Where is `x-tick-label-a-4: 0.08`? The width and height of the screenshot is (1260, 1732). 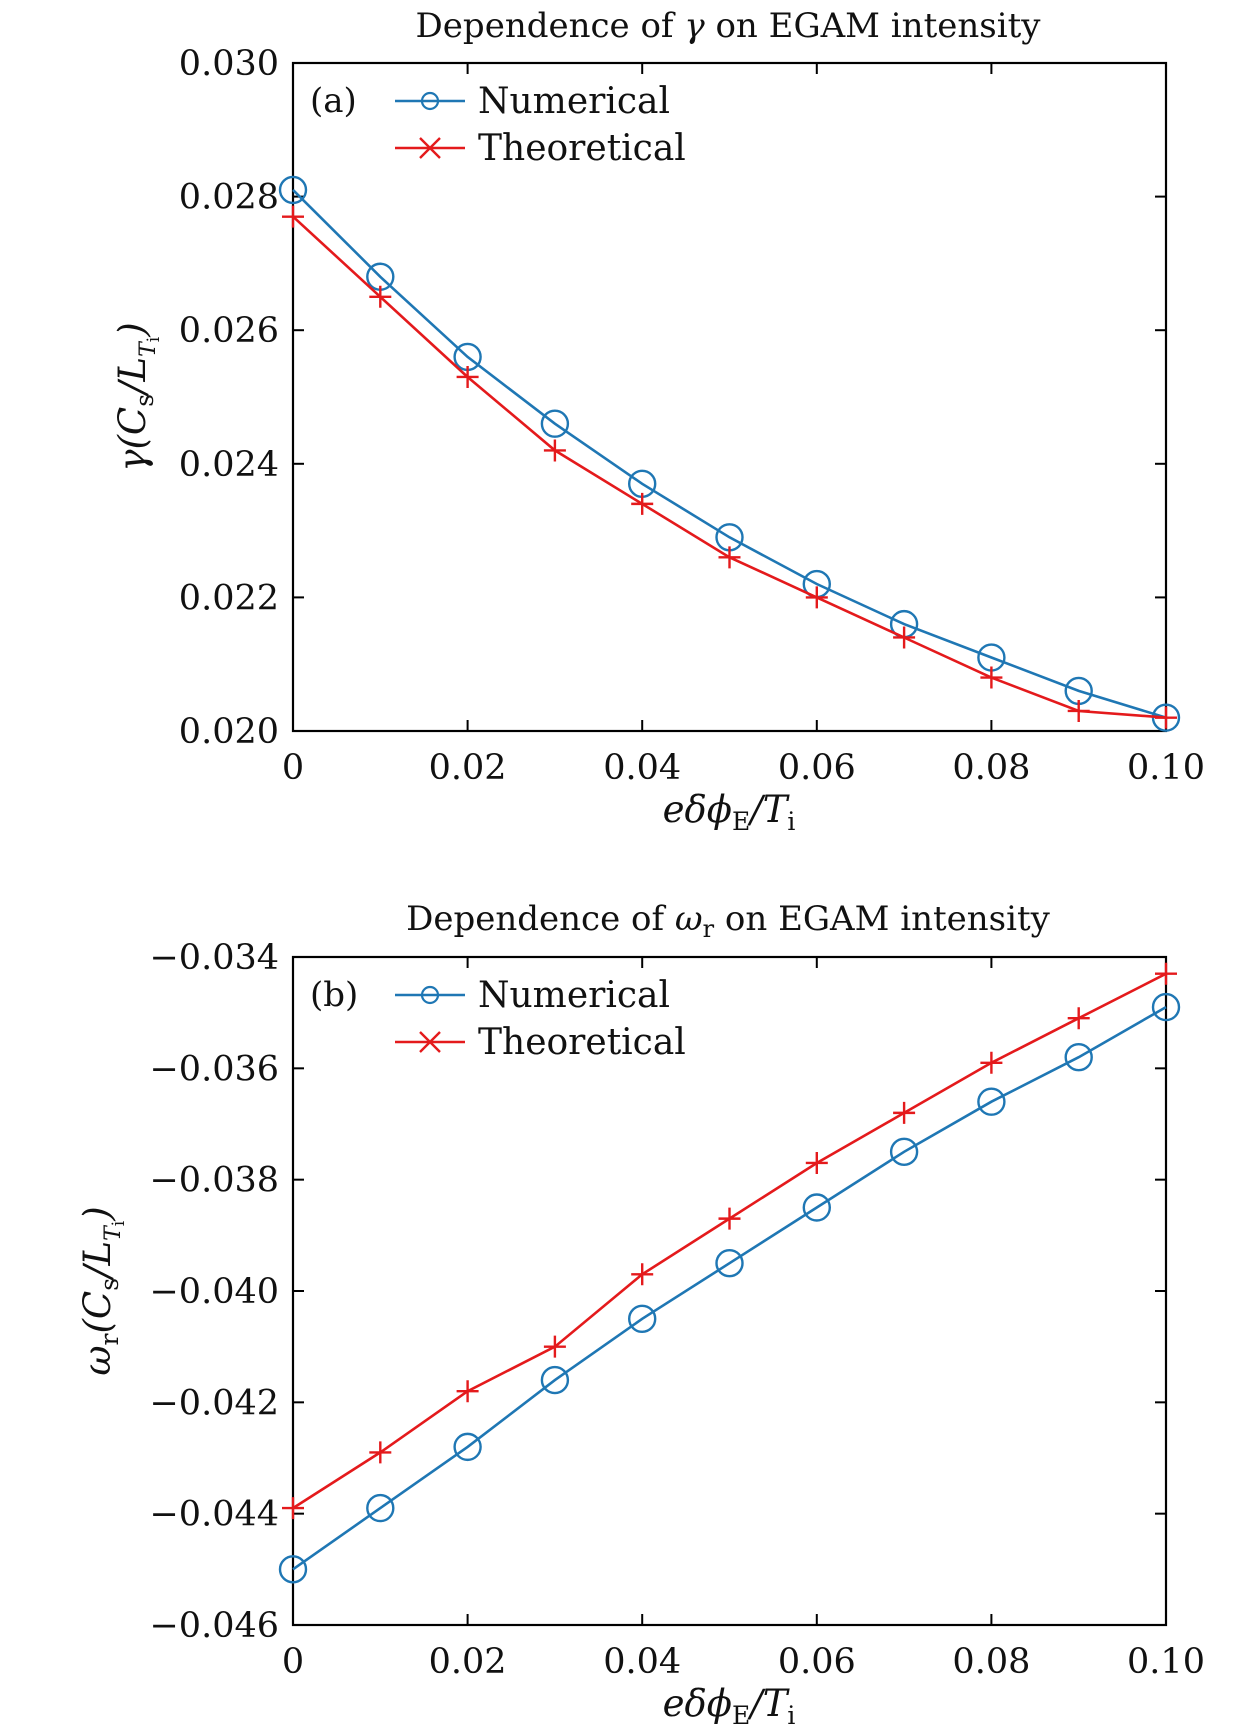
x-tick-label-a-4: 0.08 is located at coordinates (991, 768).